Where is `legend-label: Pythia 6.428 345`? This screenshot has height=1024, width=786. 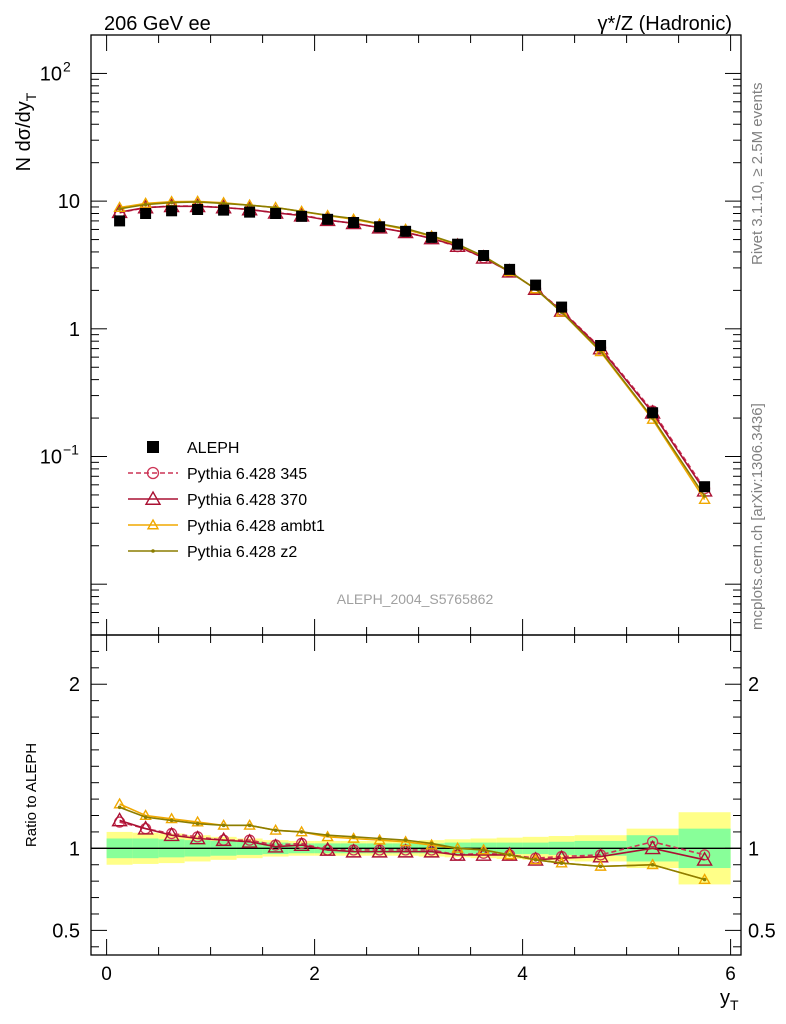 legend-label: Pythia 6.428 345 is located at coordinates (247, 474).